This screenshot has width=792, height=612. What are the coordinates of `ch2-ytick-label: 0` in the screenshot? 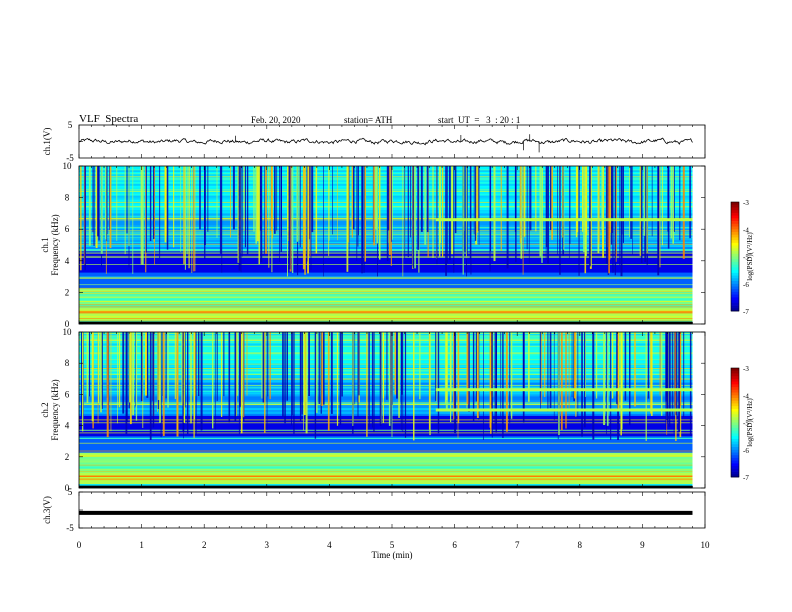 It's located at (67, 488).